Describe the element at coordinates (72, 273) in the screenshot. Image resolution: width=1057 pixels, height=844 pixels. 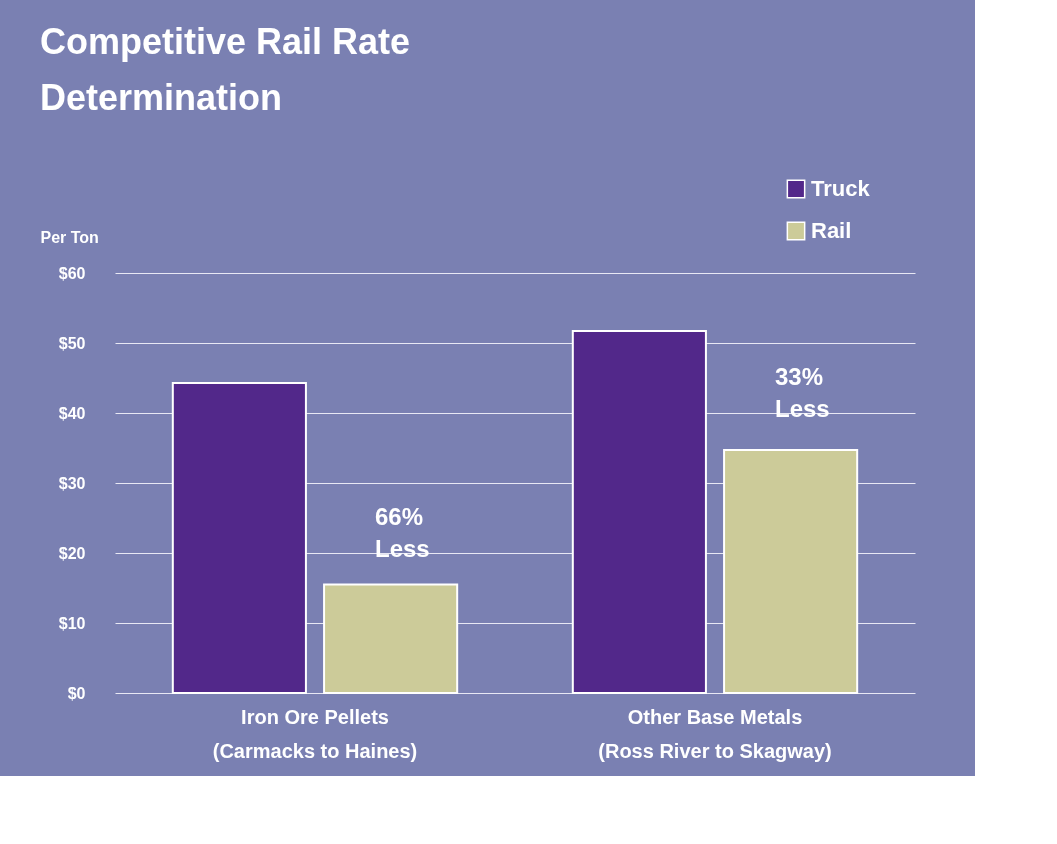
I see `y-tick-label: $60` at that location.